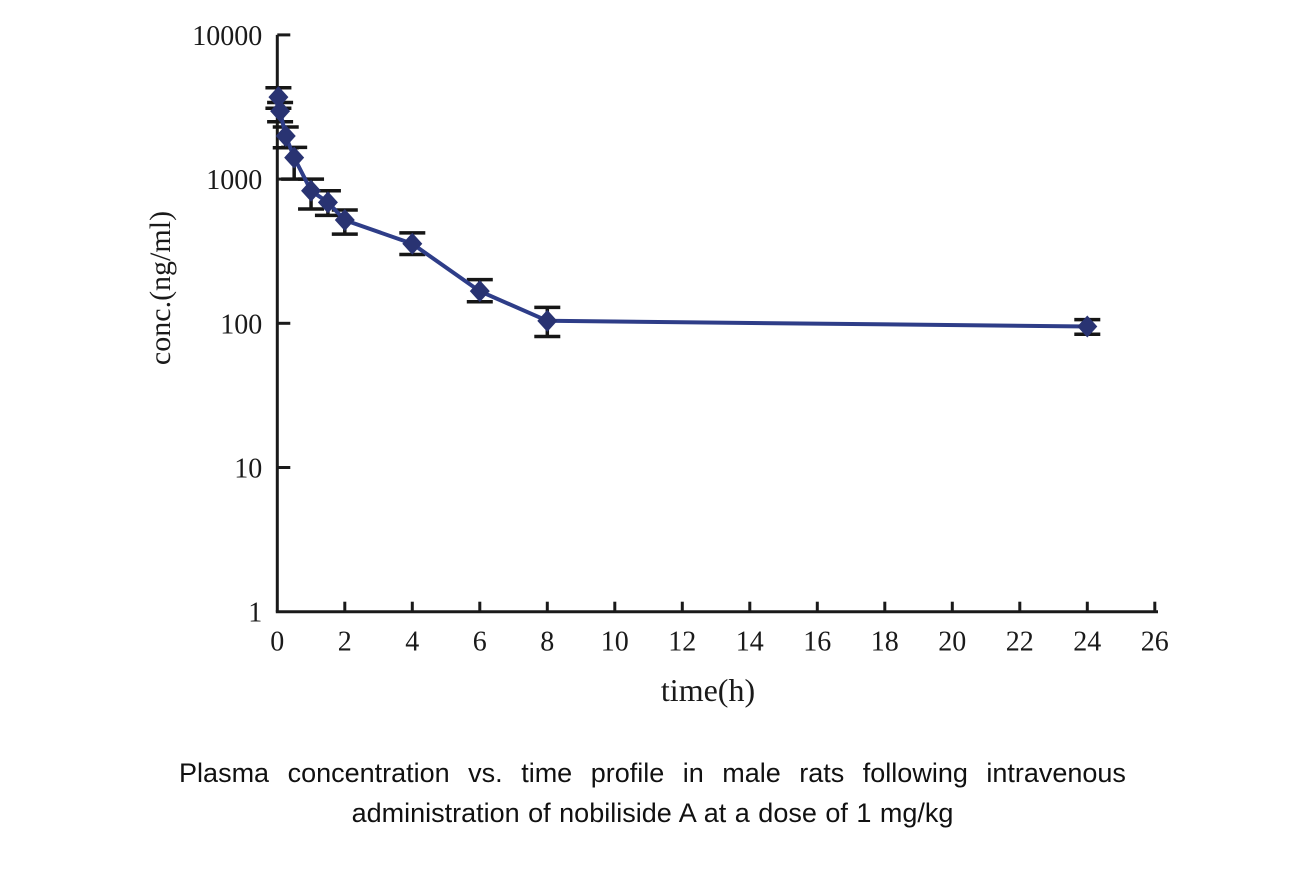  Describe the element at coordinates (682, 642) in the screenshot. I see `x-tick-label: 12` at that location.